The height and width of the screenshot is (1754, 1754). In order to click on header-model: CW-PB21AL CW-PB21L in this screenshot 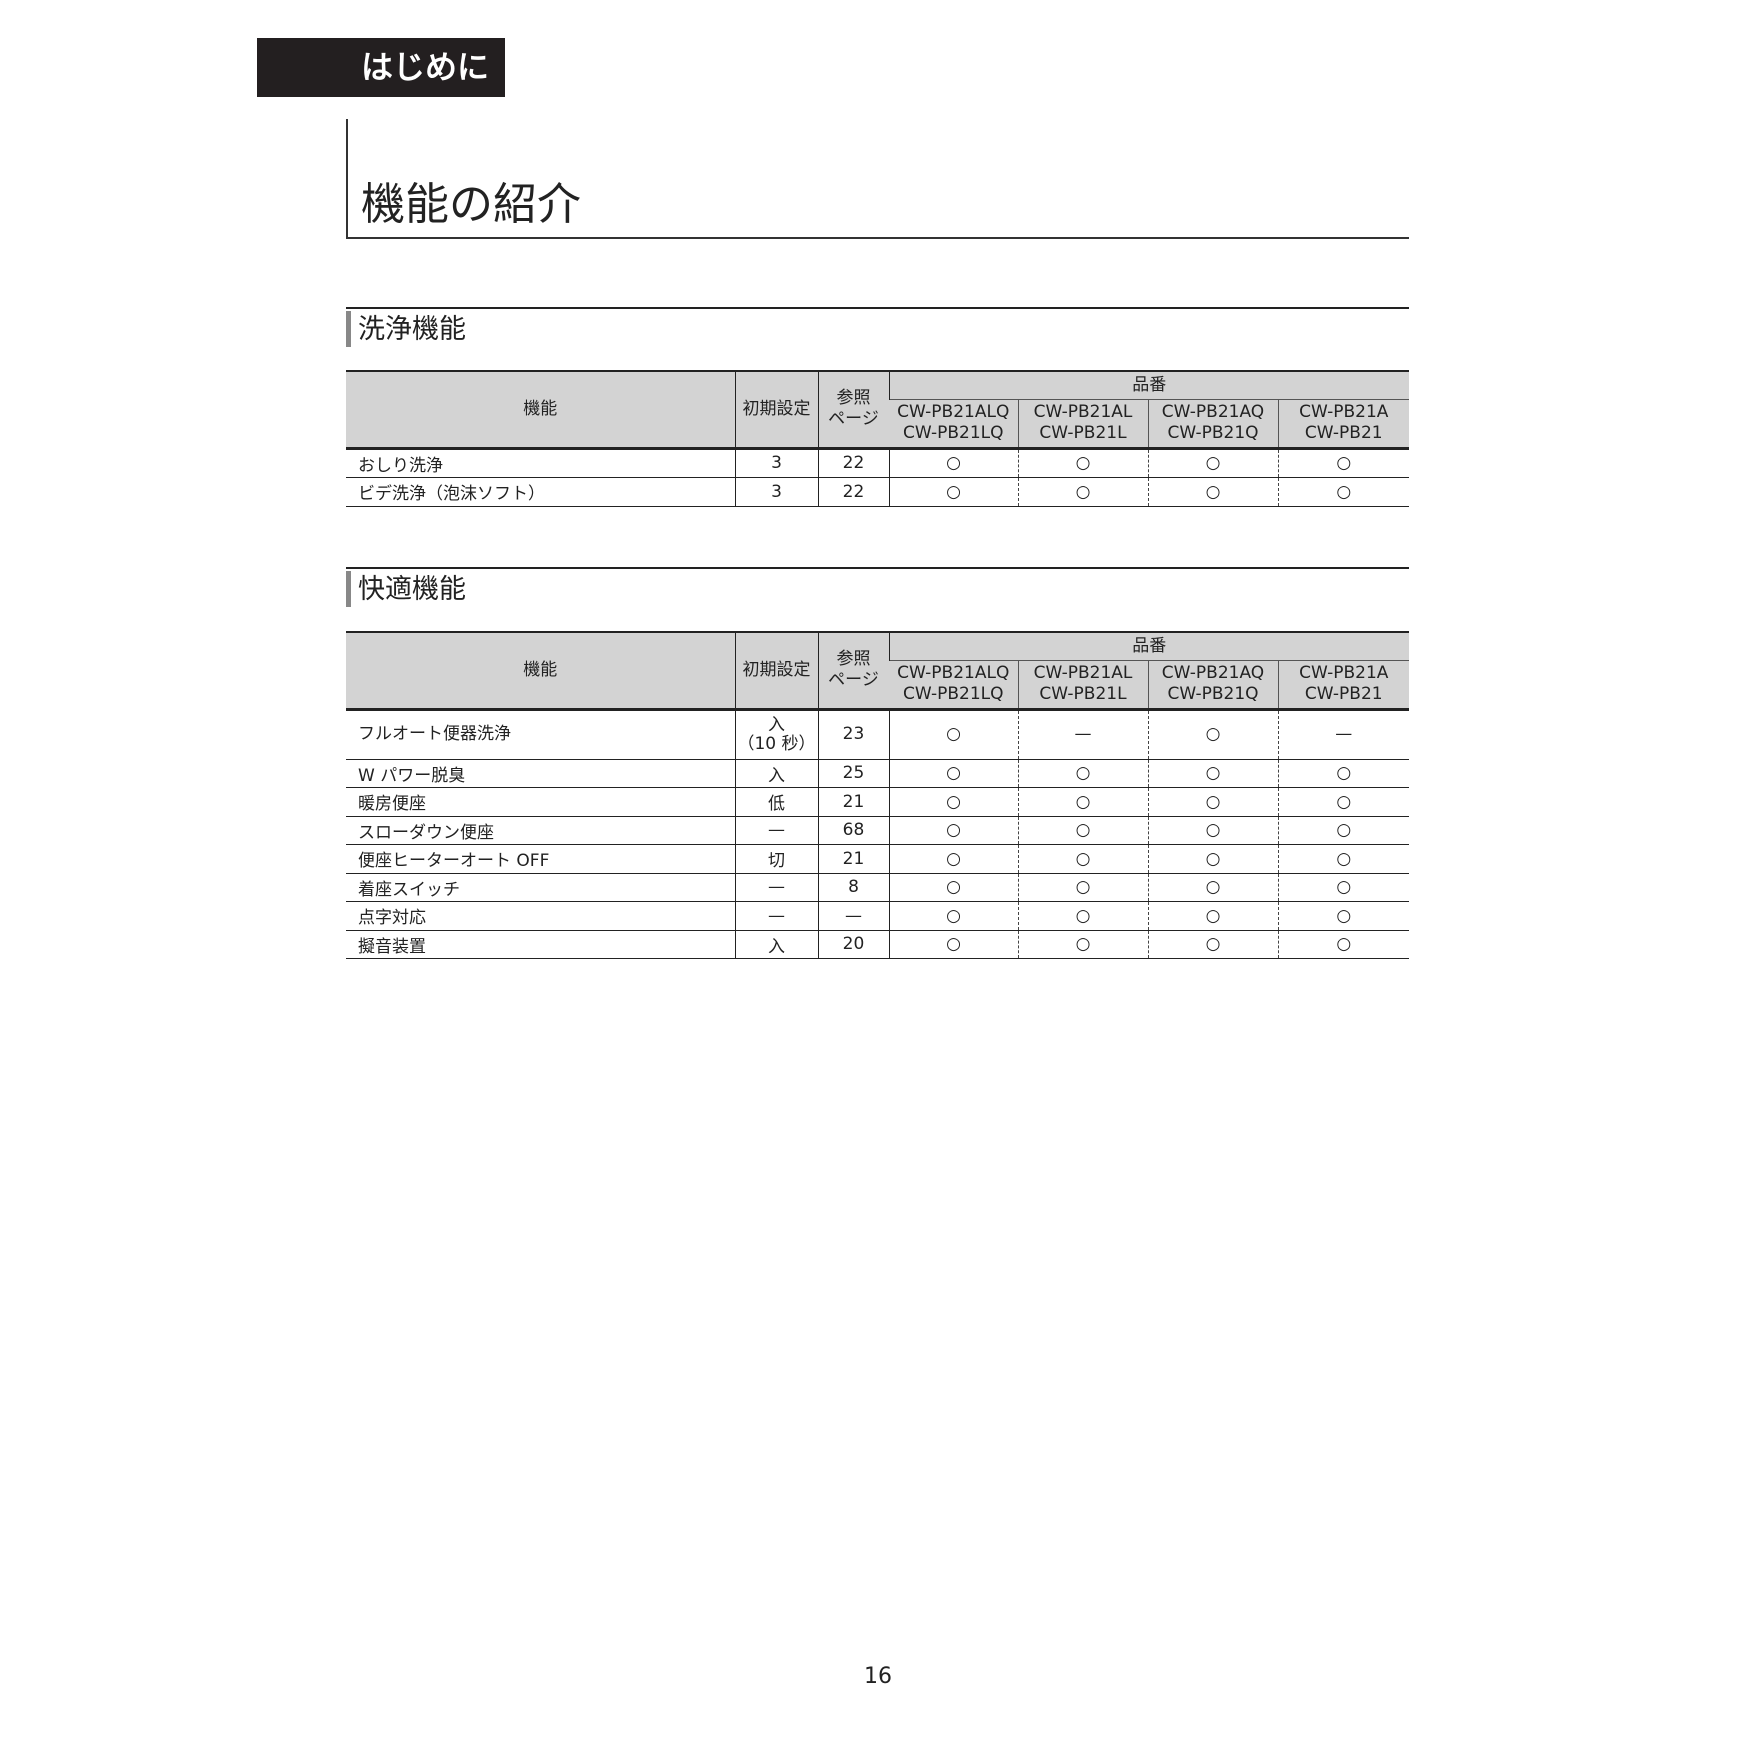, I will do `click(1082, 684)`.